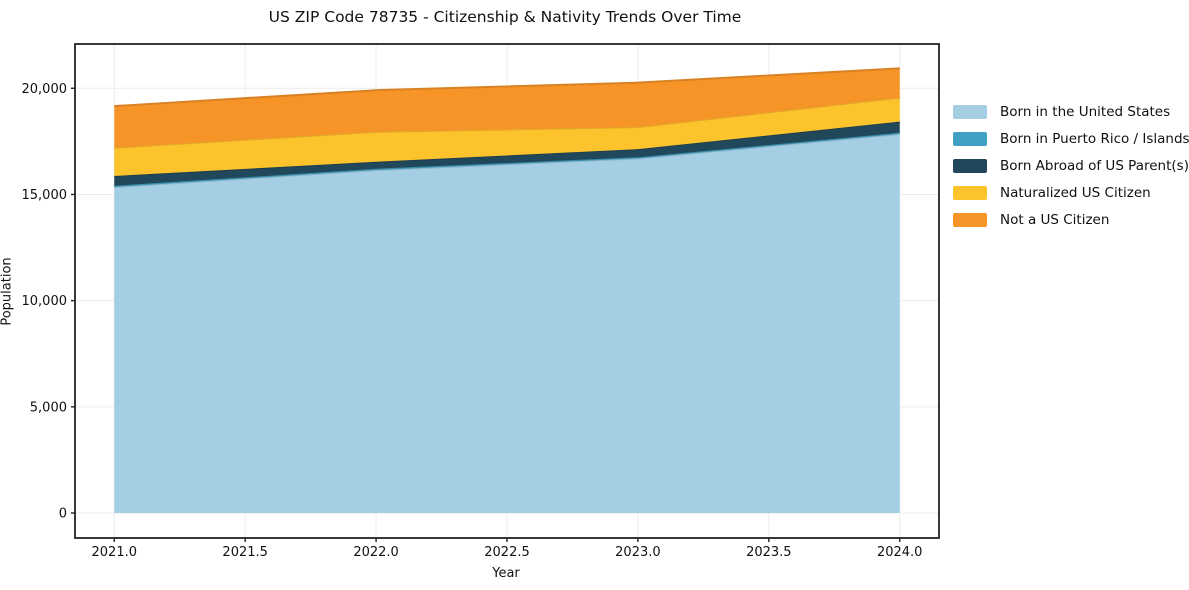 This screenshot has height=590, width=1189. What do you see at coordinates (63, 514) in the screenshot?
I see `y-tick-label: 0` at bounding box center [63, 514].